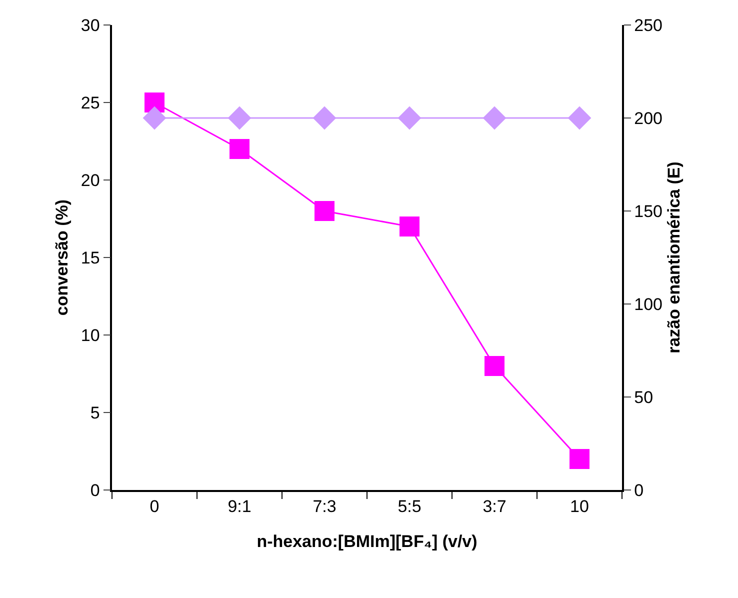 The image size is (738, 598). Describe the element at coordinates (410, 506) in the screenshot. I see `x-tick-label: 5:5` at that location.